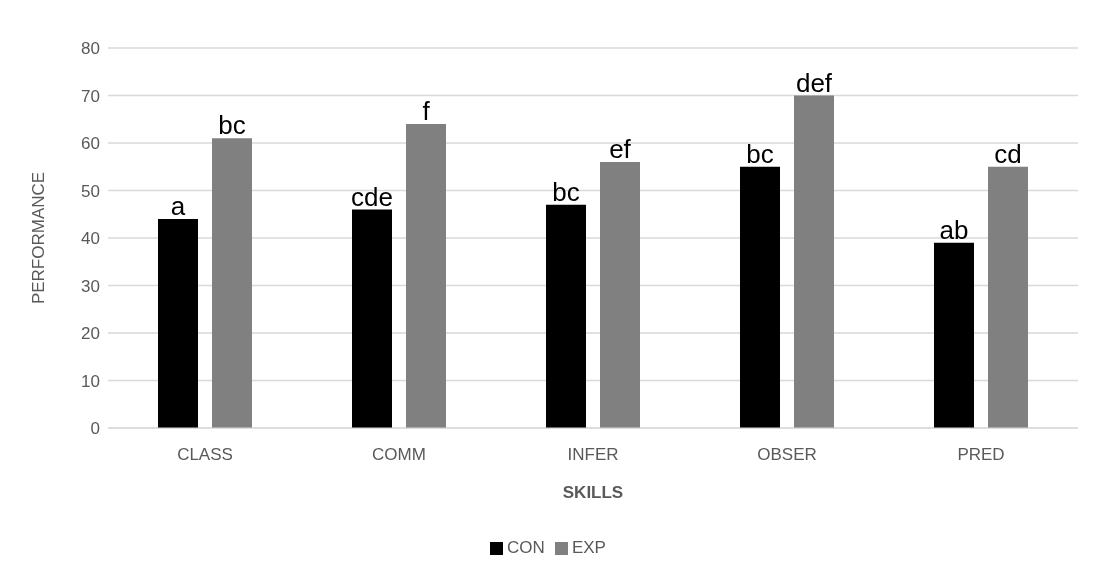  I want to click on data-label: def, so click(814, 82).